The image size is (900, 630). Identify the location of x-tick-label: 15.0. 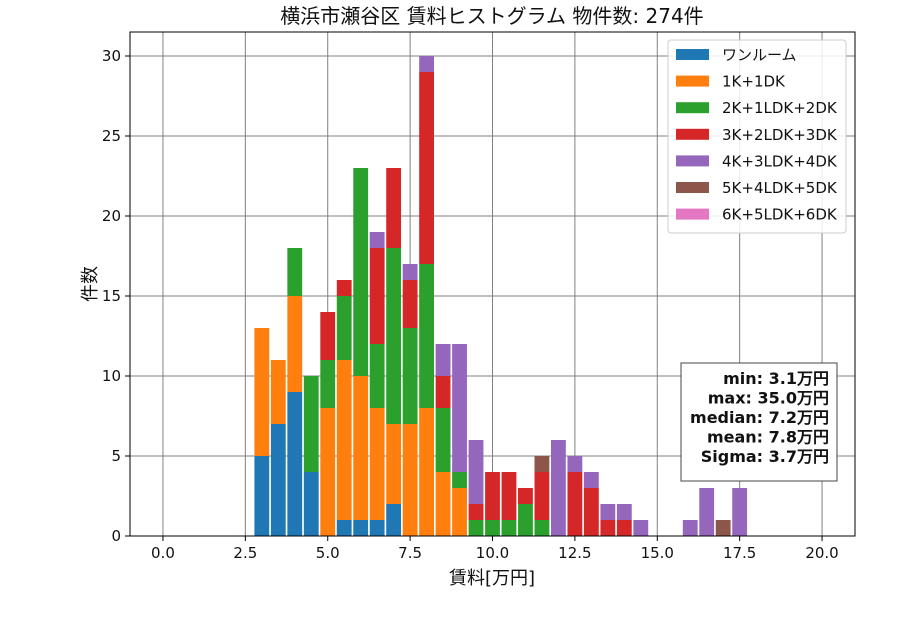
(657, 553).